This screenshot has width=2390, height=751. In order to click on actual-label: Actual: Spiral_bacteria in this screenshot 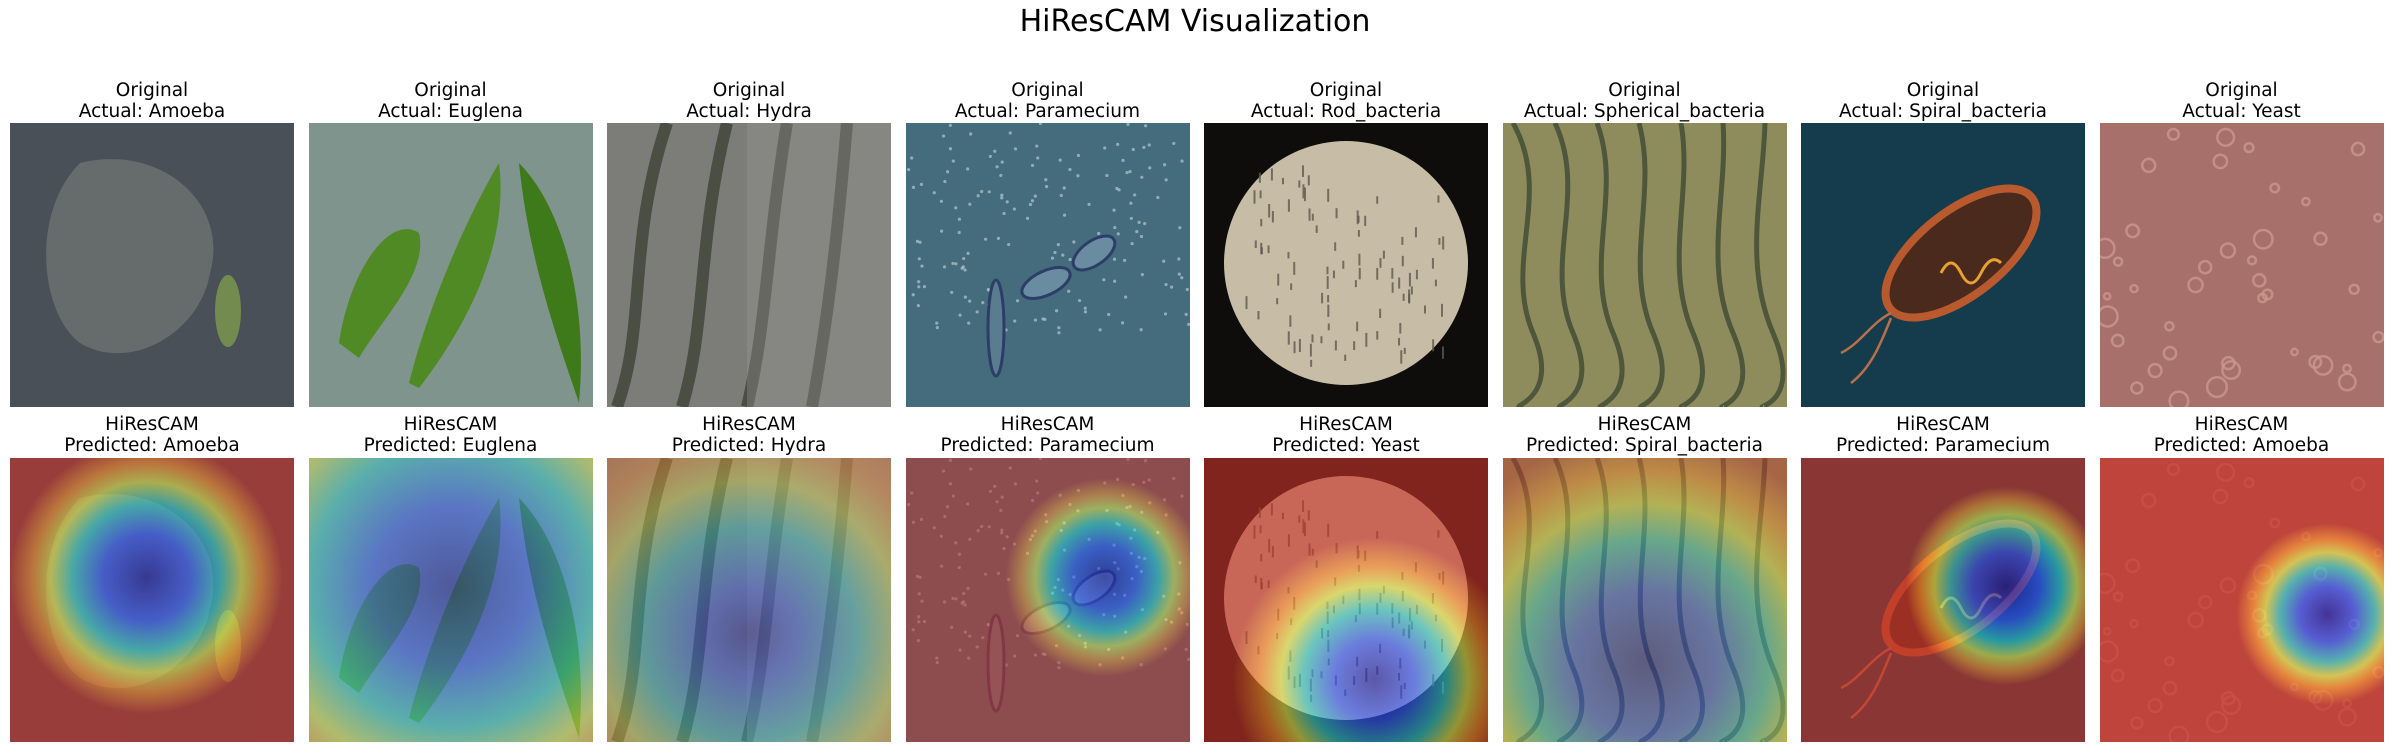, I will do `click(1943, 111)`.